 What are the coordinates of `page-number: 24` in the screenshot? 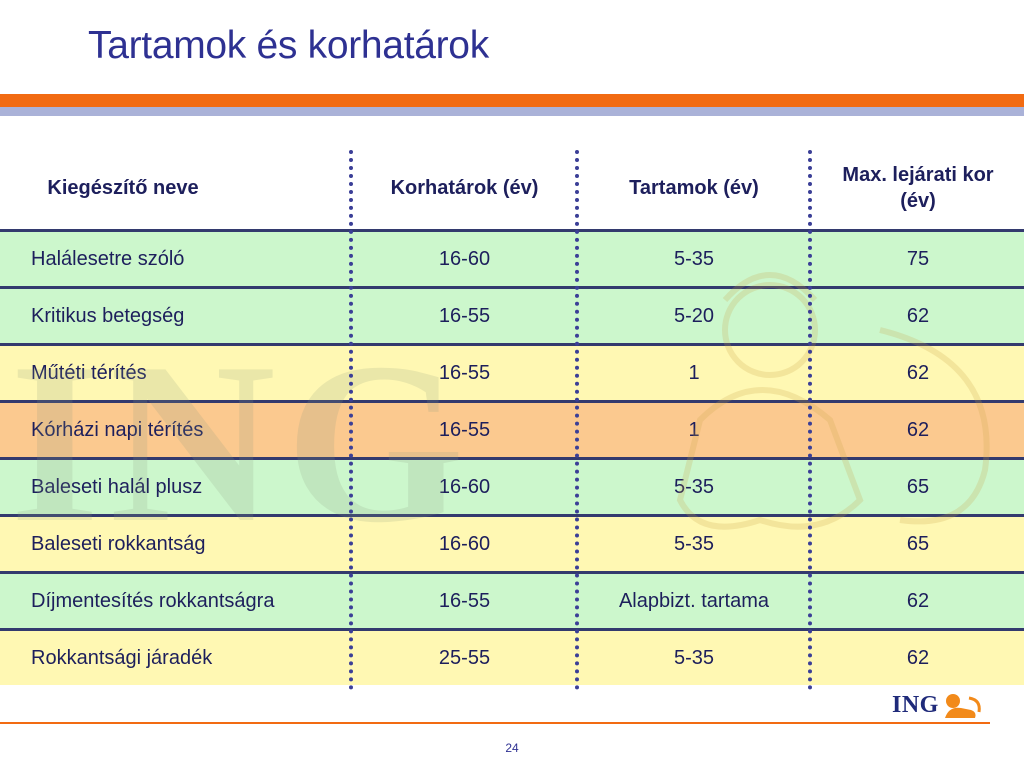 It's located at (512, 748).